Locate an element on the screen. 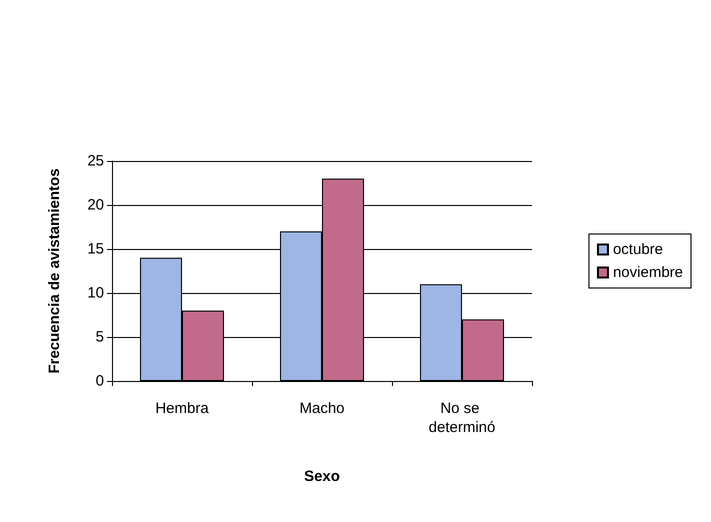 This screenshot has height=522, width=711. x-tick-label: Macho is located at coordinates (322, 408).